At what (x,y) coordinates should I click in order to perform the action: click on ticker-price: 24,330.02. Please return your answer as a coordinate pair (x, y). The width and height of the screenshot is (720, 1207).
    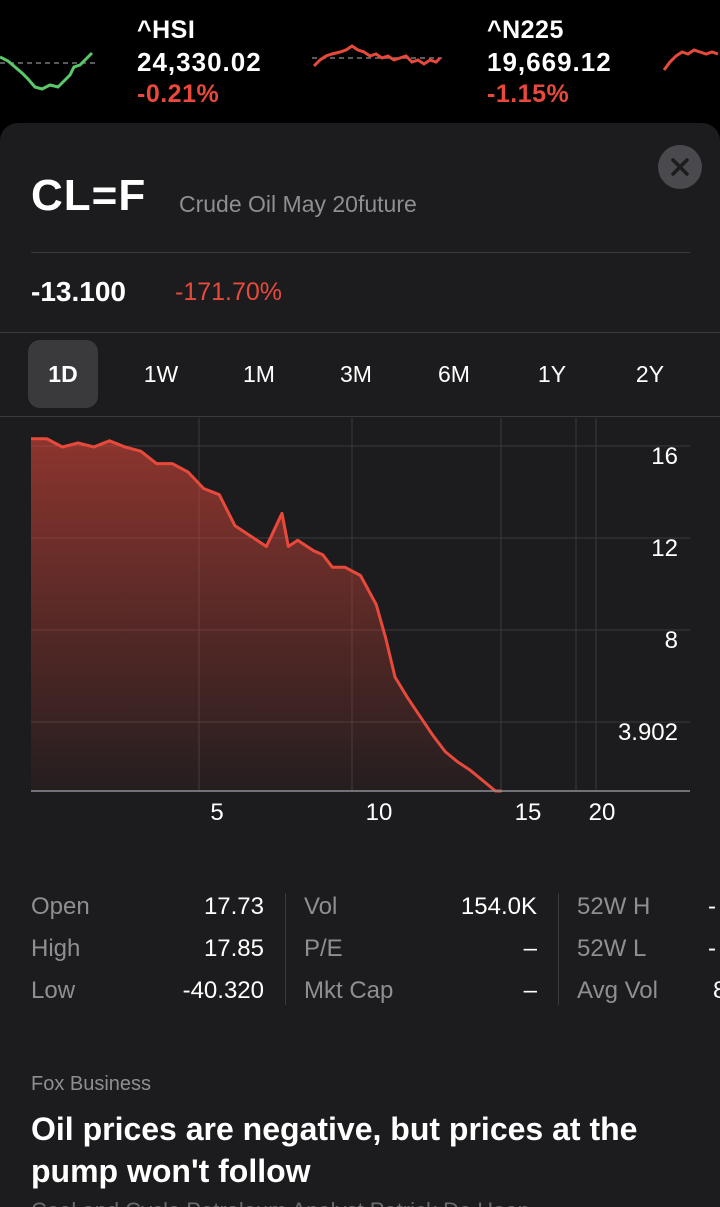
    Looking at the image, I should click on (199, 62).